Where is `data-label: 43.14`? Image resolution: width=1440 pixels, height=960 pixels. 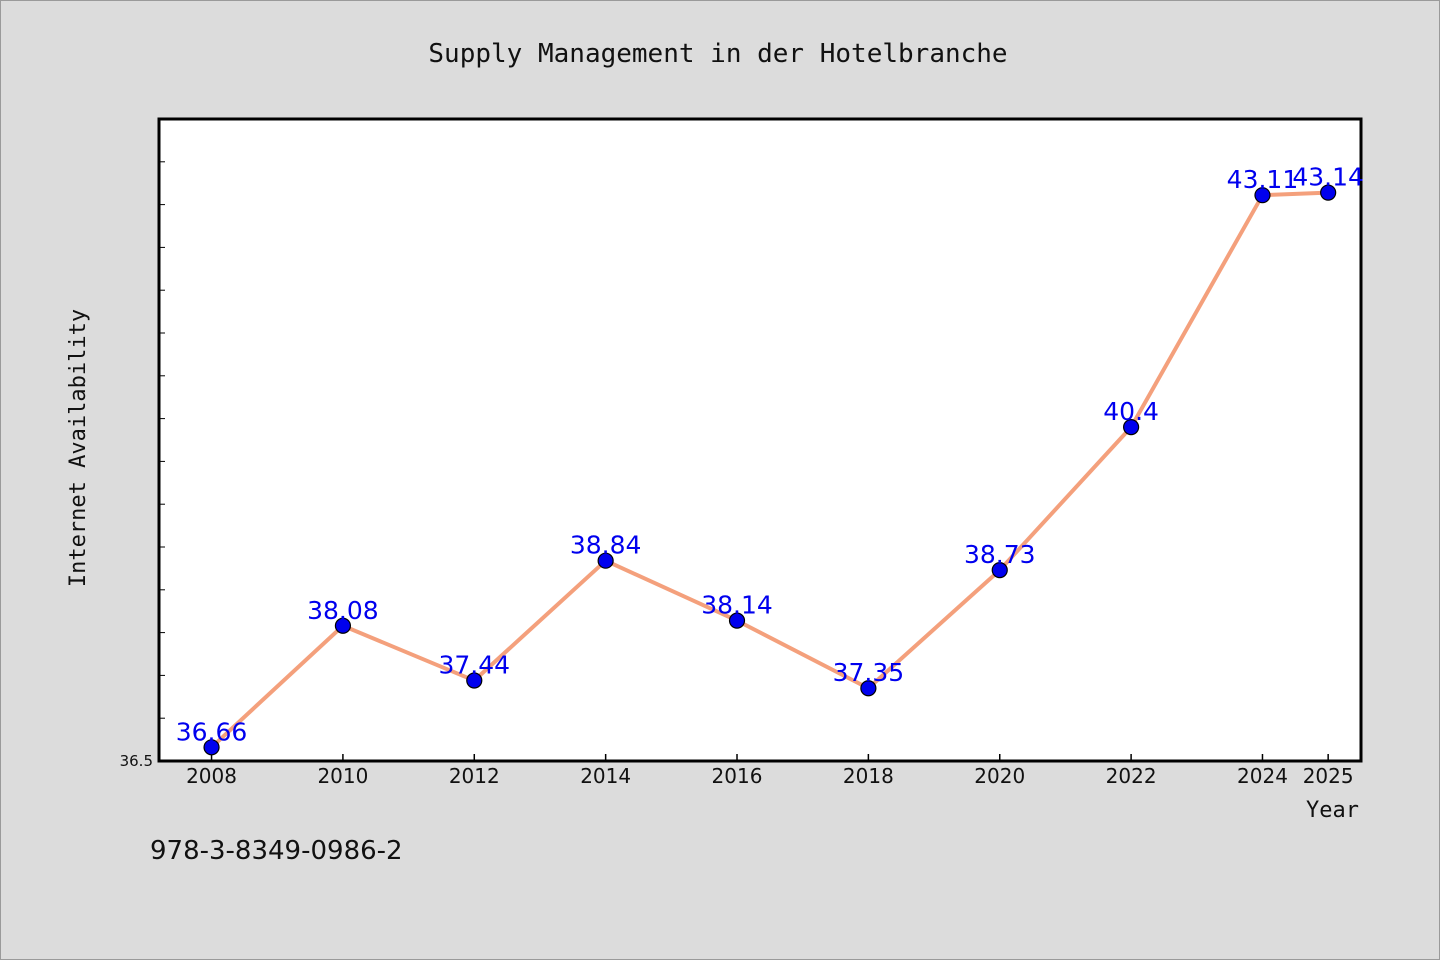 data-label: 43.14 is located at coordinates (1328, 177).